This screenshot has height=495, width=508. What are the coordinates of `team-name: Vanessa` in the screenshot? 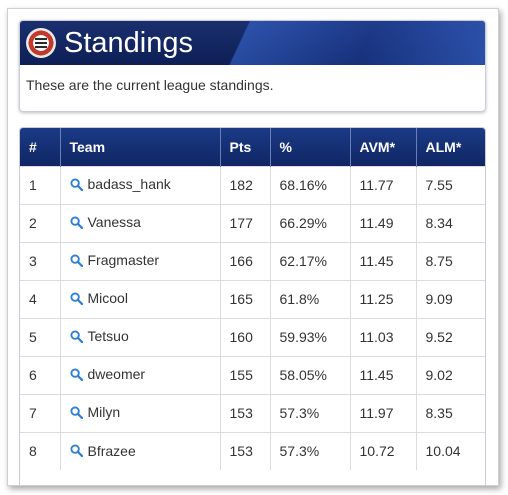 It's located at (114, 222).